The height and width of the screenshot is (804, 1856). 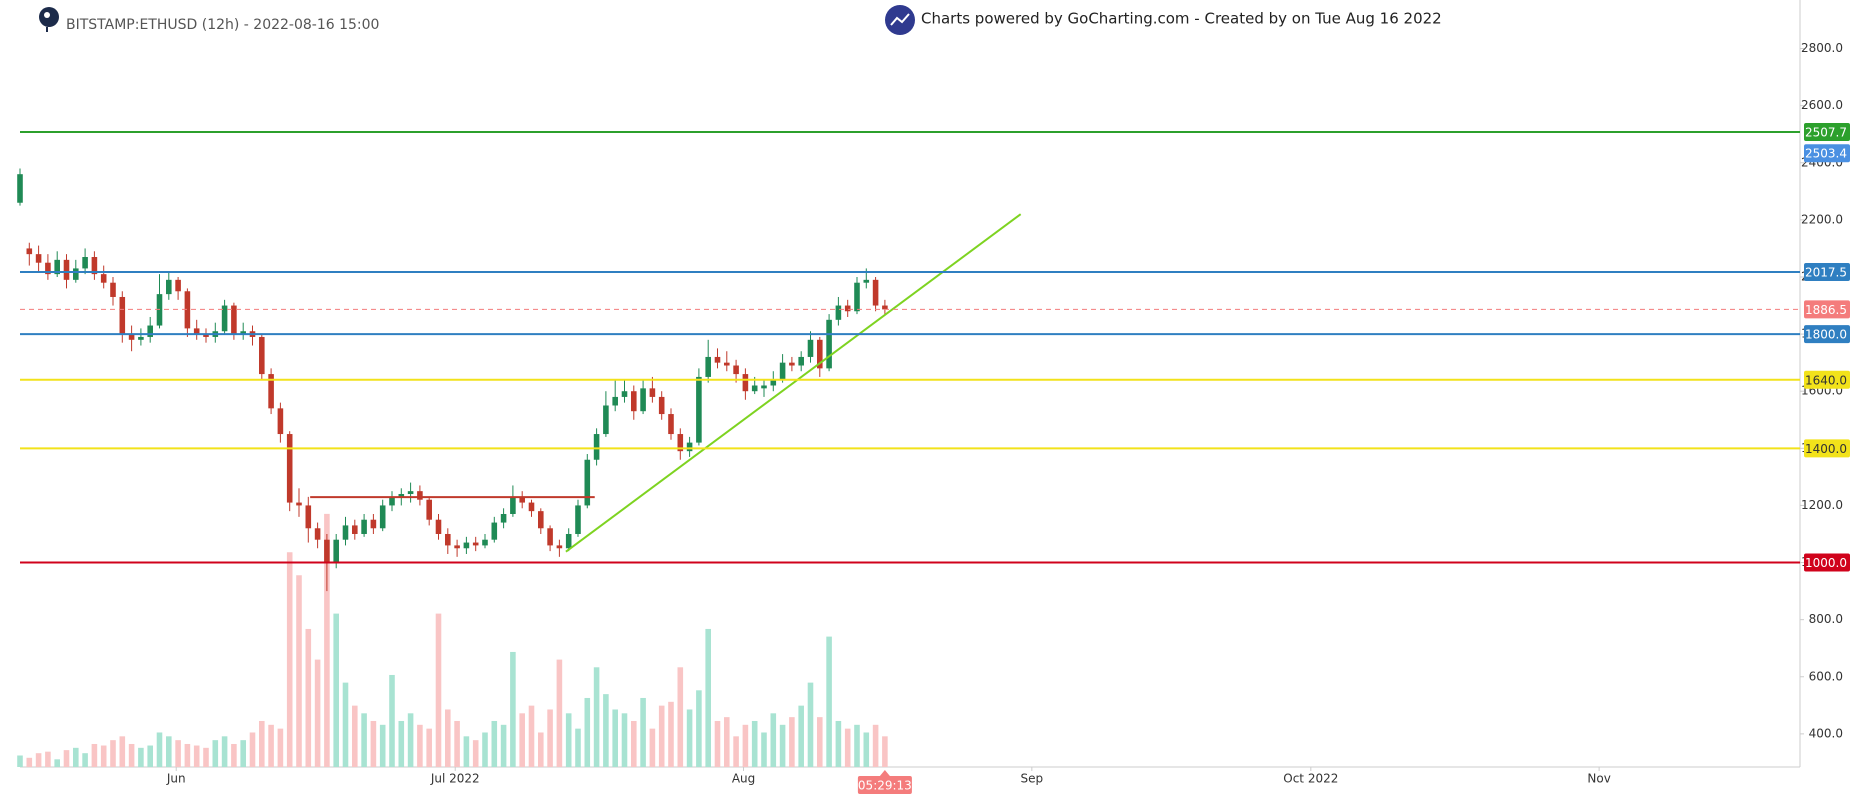 I want to click on y-tick-label: 1200.0, so click(x=1822, y=505).